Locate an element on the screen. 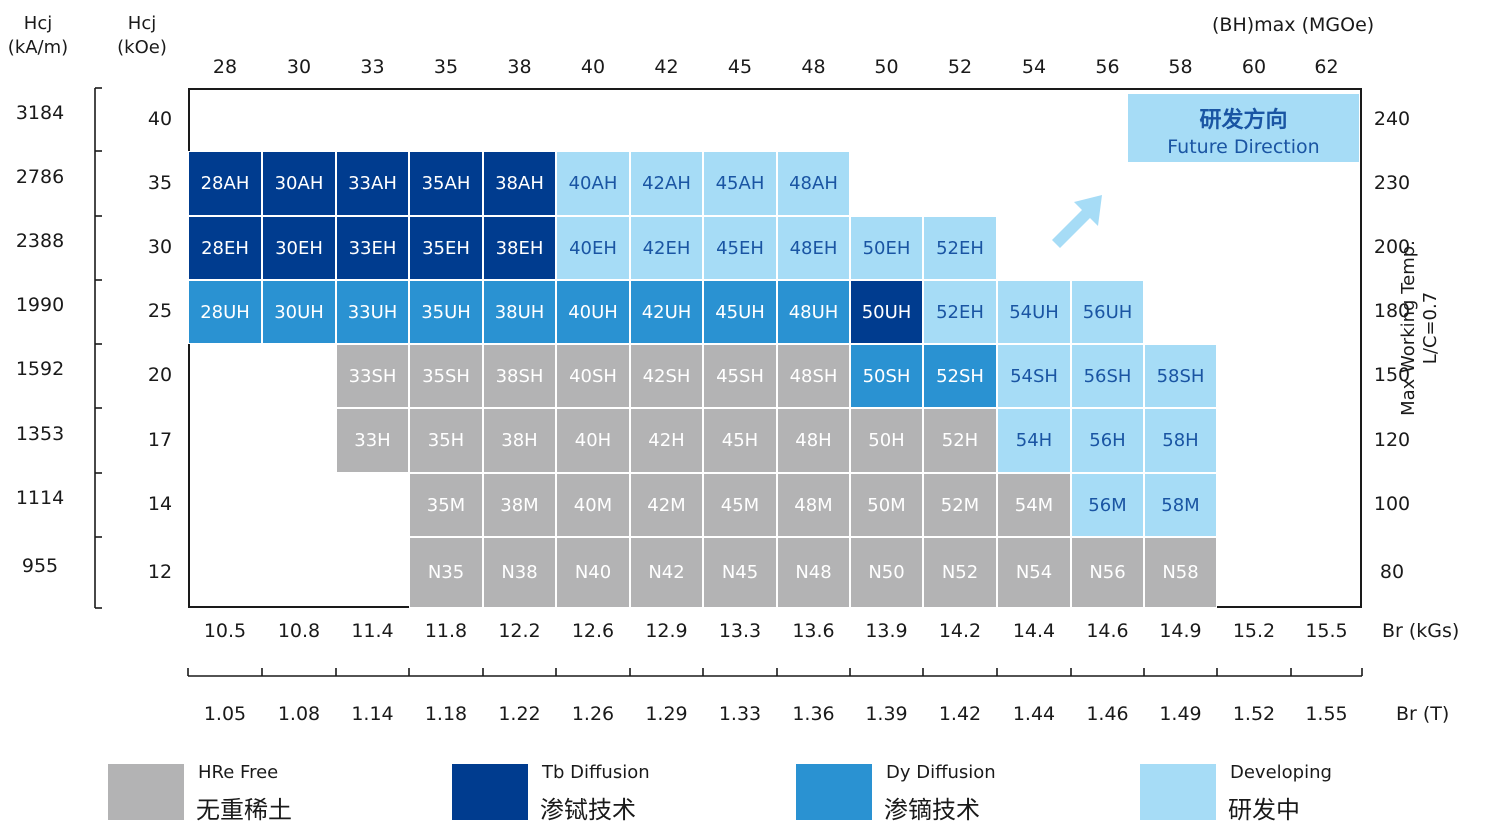  grade-cell-48m: 48M is located at coordinates (813, 505).